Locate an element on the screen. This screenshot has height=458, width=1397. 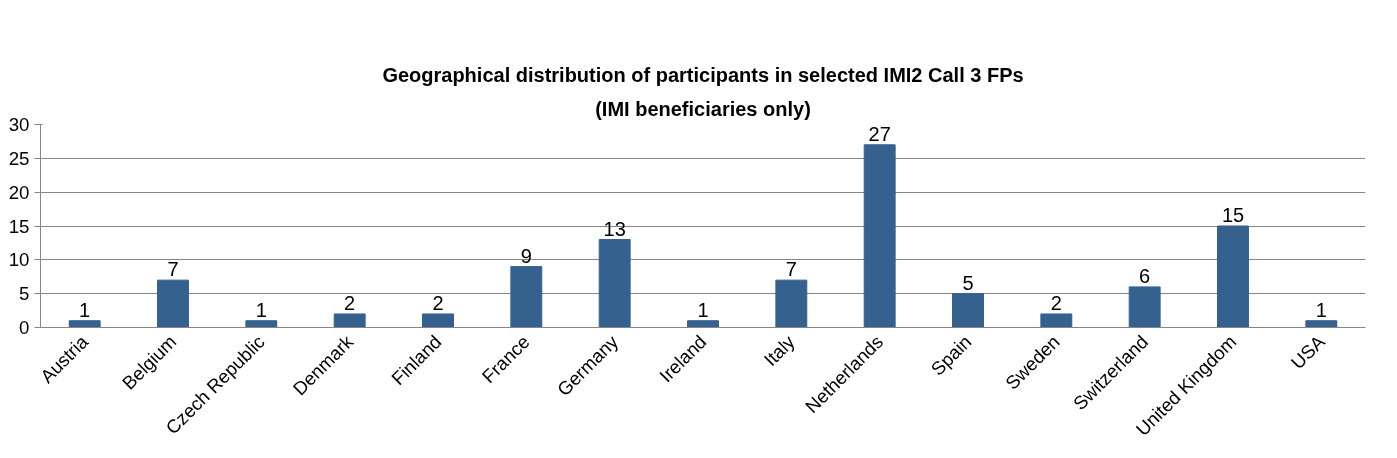
data-label: 5 is located at coordinates (968, 282).